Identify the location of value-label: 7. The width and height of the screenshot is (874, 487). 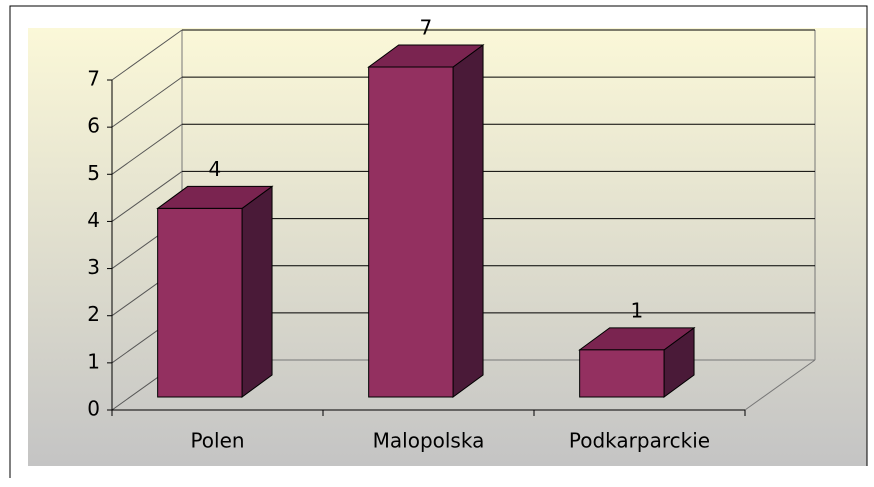
(425, 28).